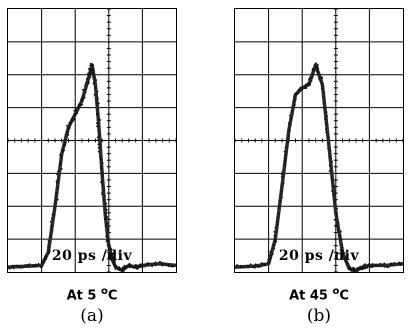  What do you see at coordinates (336, 291) in the screenshot?
I see `degree-symbol-b: o` at bounding box center [336, 291].